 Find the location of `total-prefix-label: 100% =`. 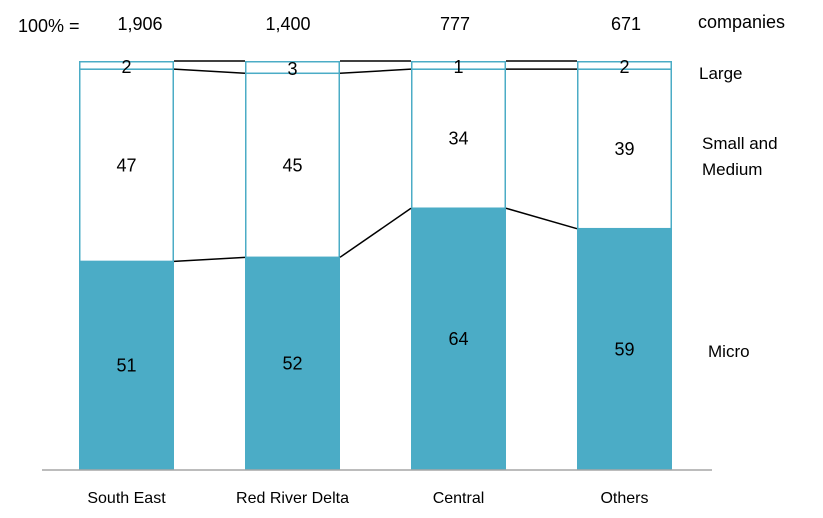

total-prefix-label: 100% = is located at coordinates (49, 26).